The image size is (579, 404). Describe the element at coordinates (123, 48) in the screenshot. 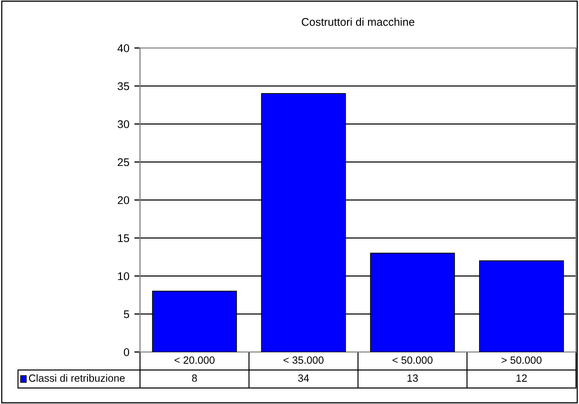

I see `y-tick-label: 40` at that location.